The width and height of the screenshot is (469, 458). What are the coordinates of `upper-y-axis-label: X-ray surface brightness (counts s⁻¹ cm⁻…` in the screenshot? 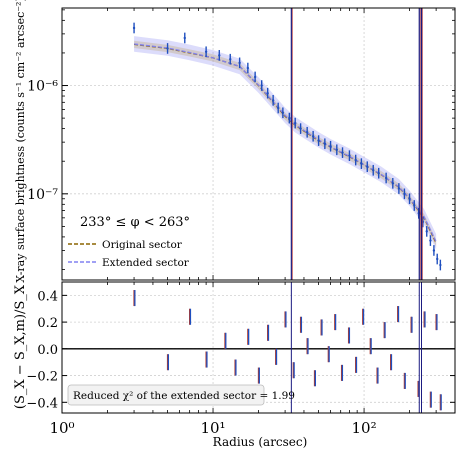 It's located at (20, 141).